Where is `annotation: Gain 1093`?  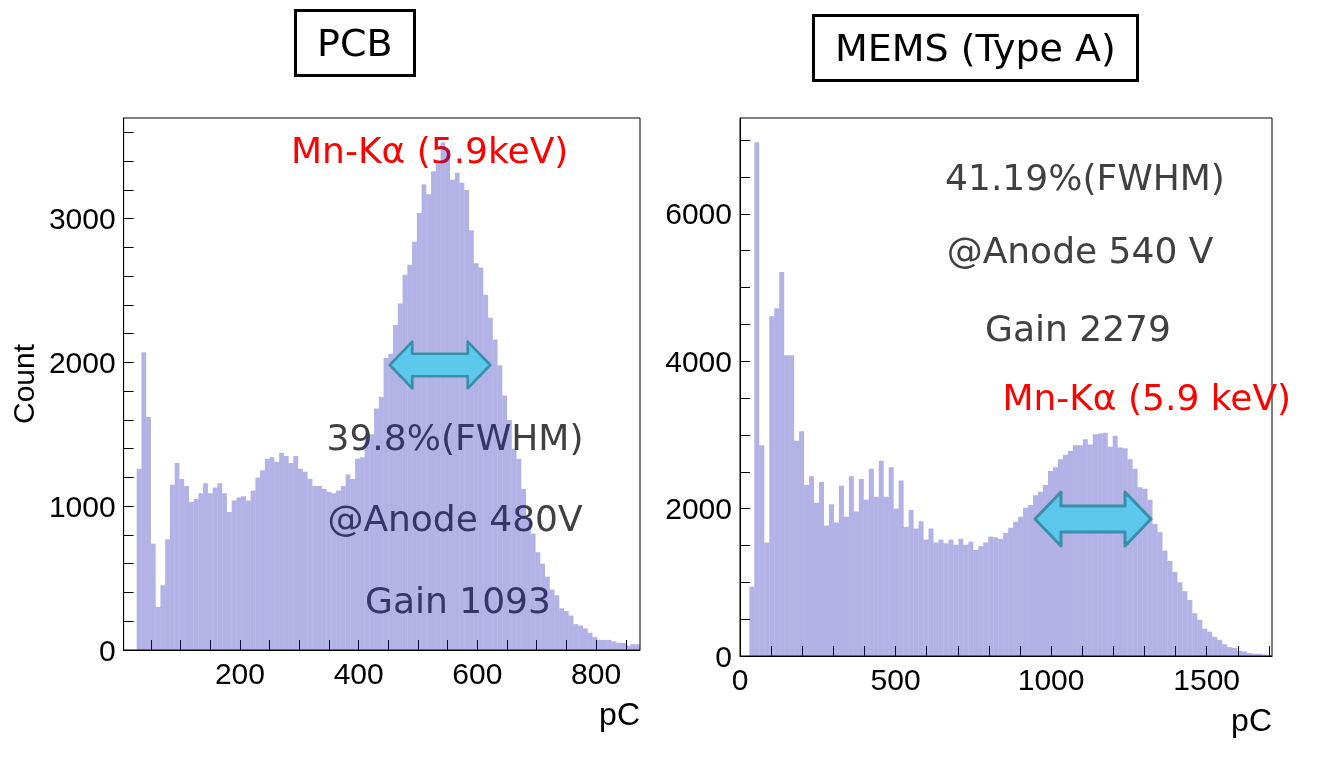 annotation: Gain 1093 is located at coordinates (458, 600).